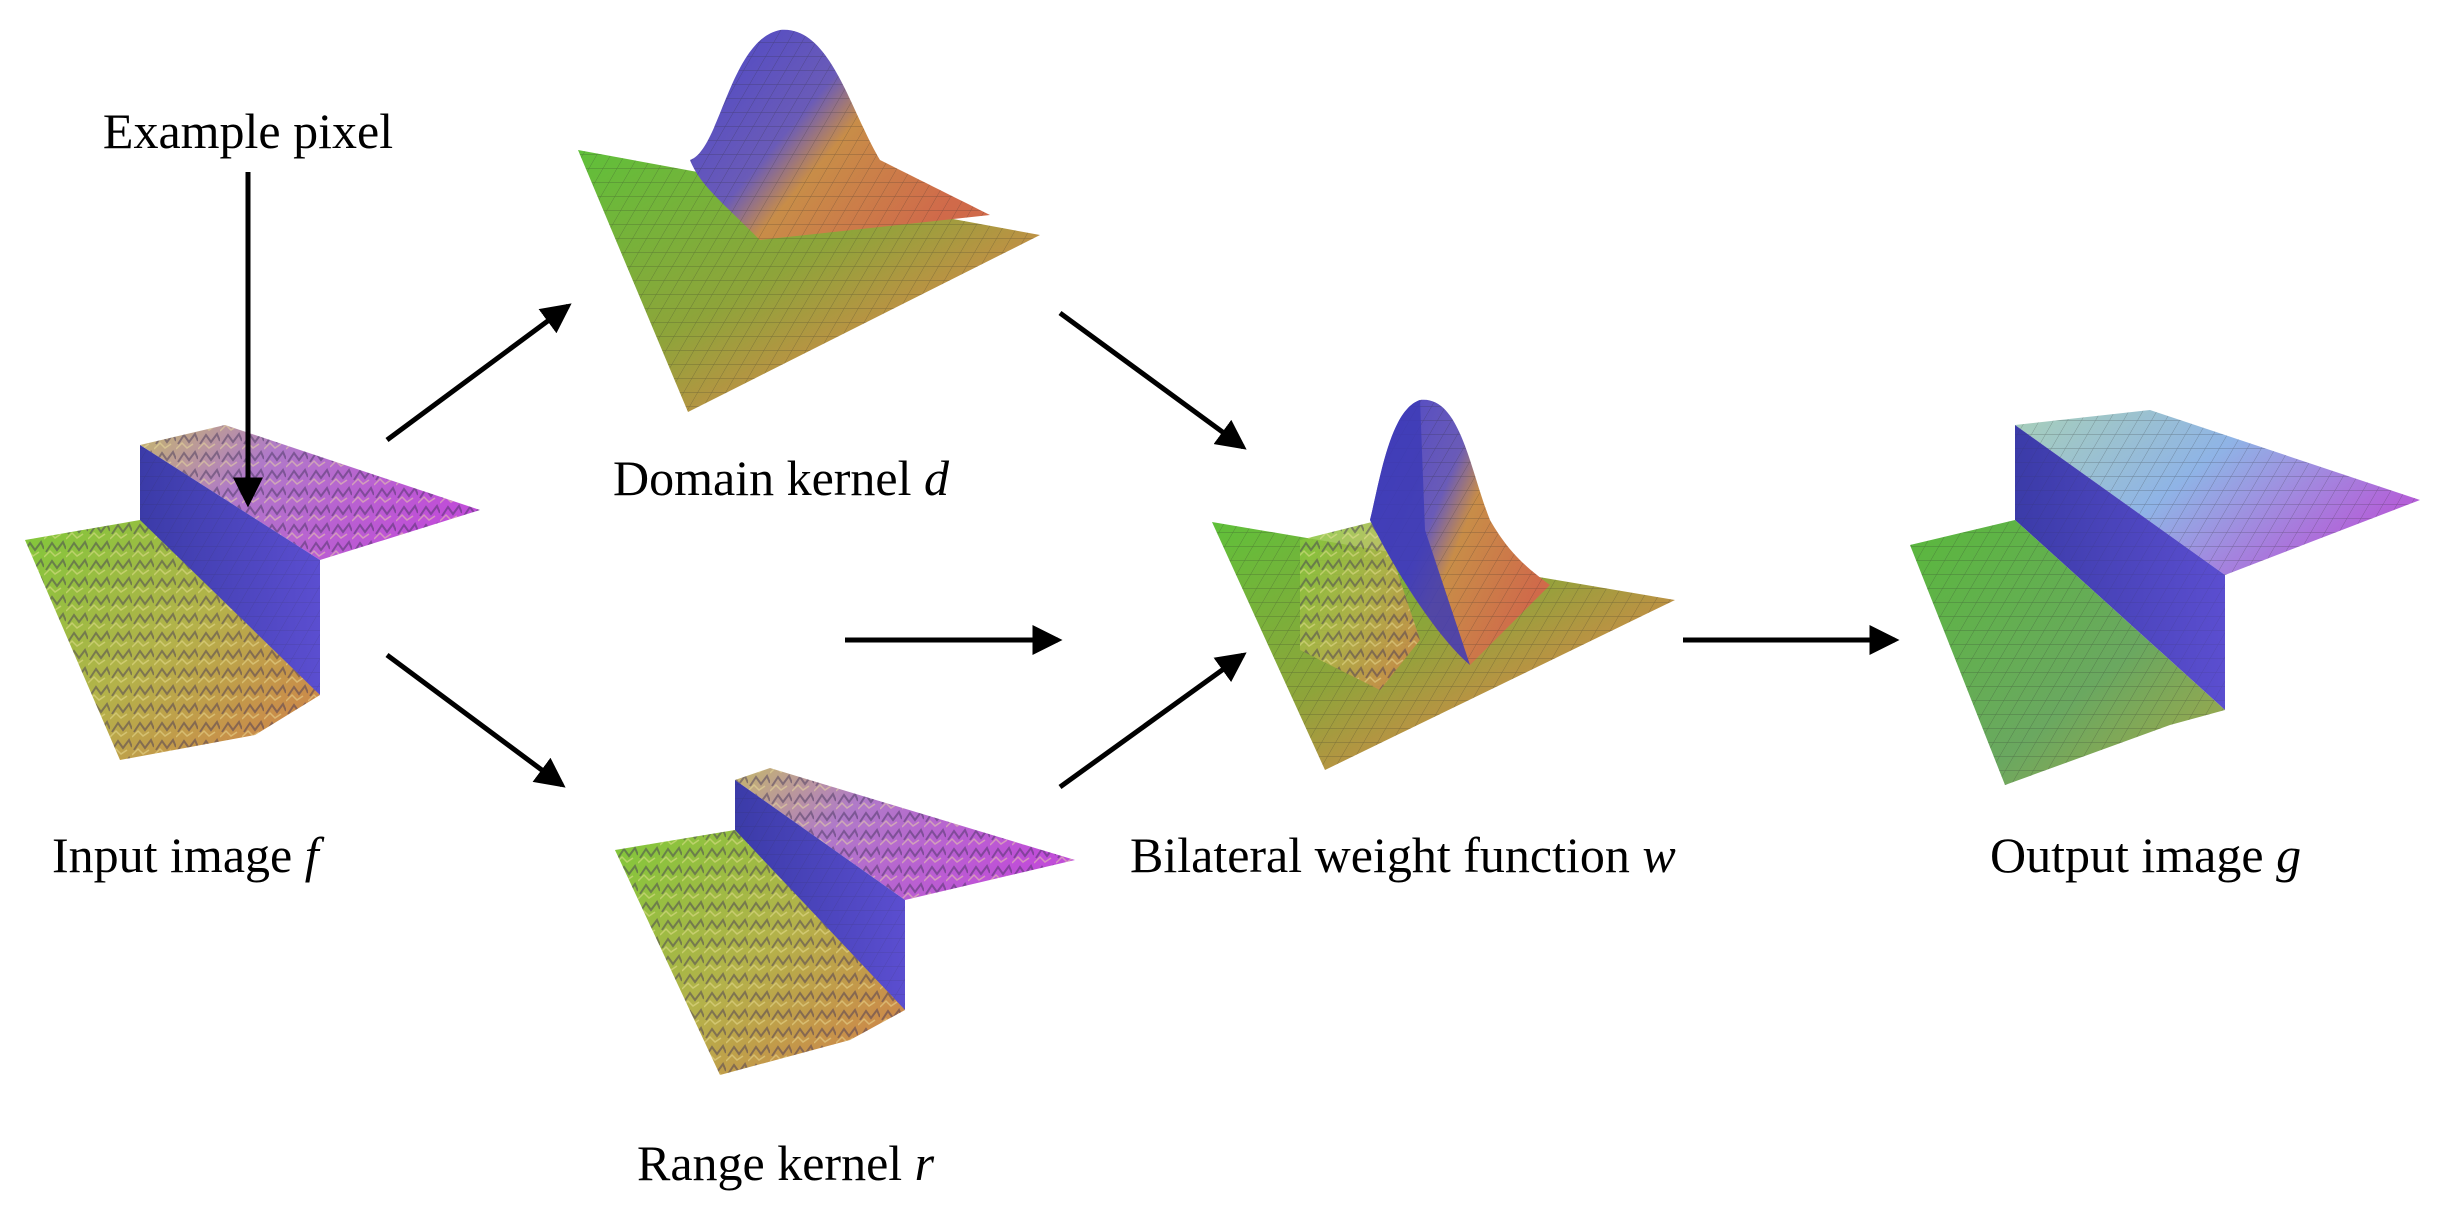  I want to click on label-example-pixel: Example pixel, so click(248, 131).